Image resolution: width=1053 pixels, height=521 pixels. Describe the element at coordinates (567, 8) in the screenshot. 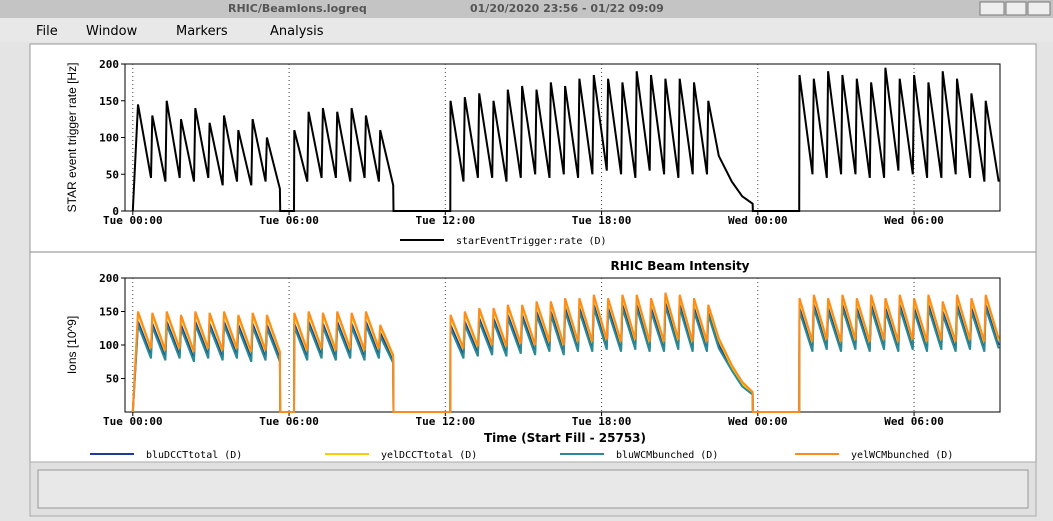

I see `window-time-range: 01/20/2020 23:56 - 01/22 09:09` at that location.